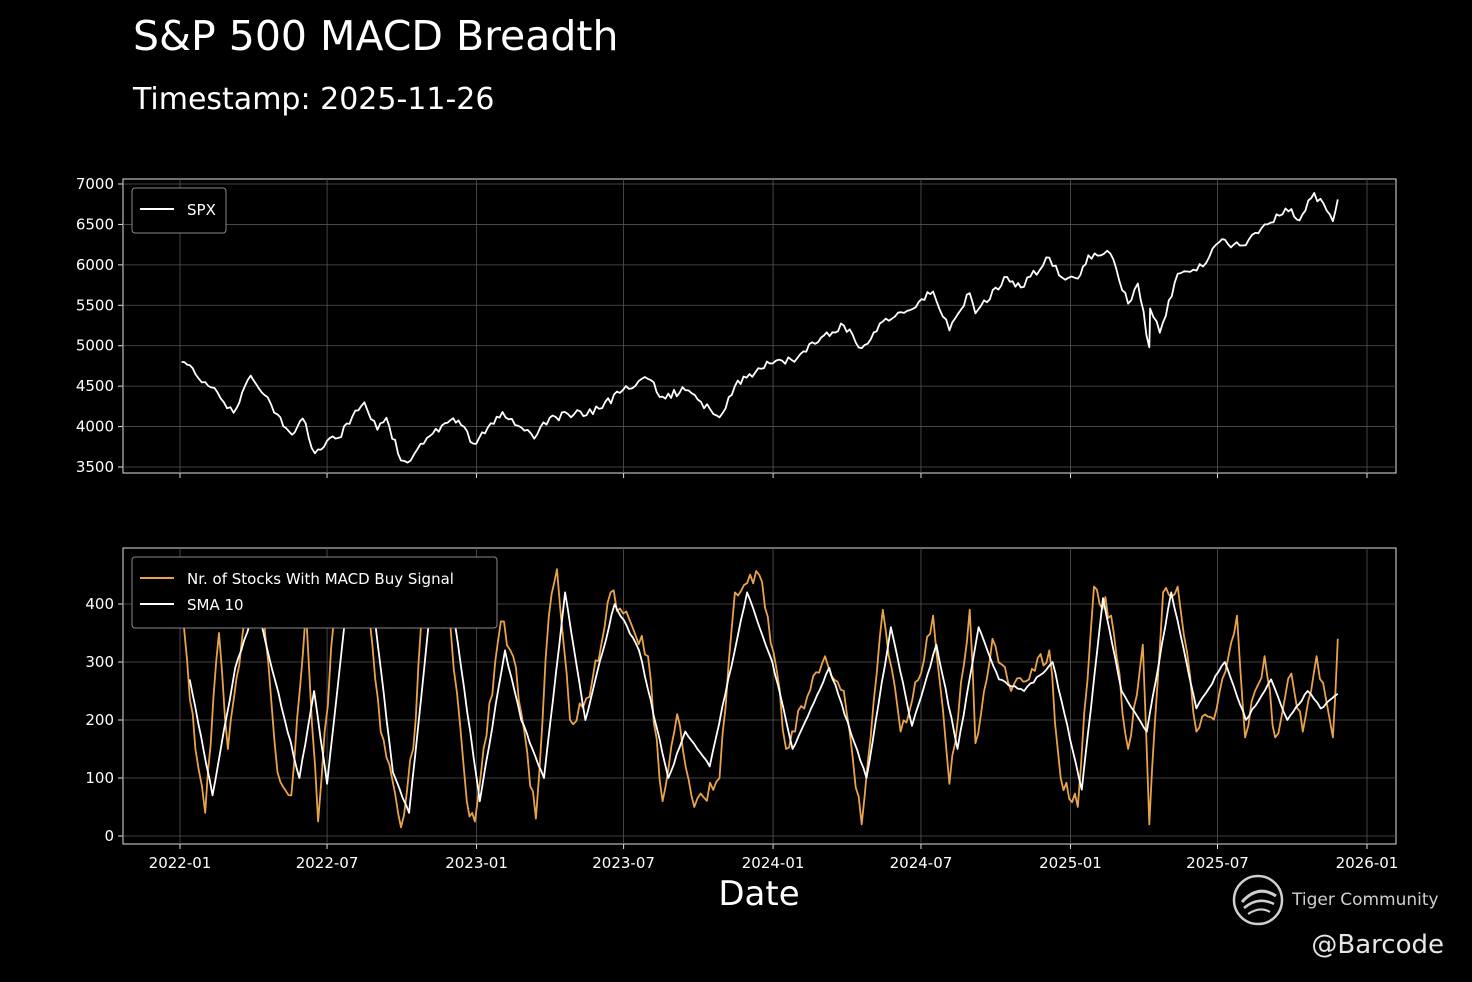 The height and width of the screenshot is (982, 1472). I want to click on chart-subtitle: Timestamp: 2025-11-26, so click(314, 99).